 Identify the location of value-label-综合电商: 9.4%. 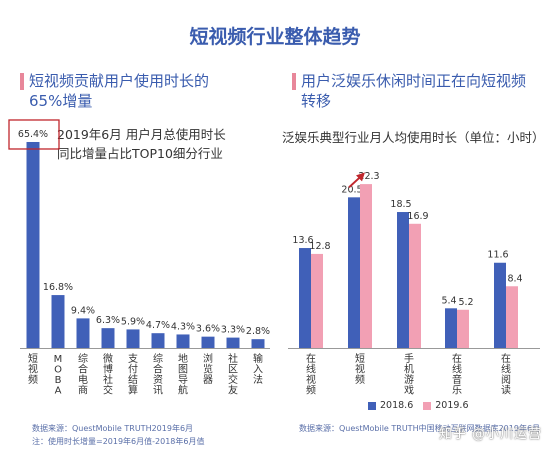
(83, 310).